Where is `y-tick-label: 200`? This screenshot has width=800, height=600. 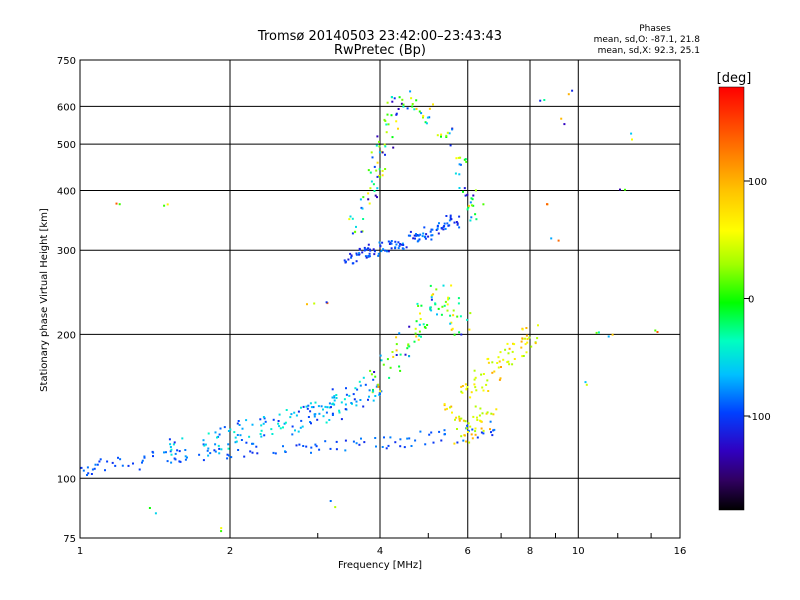
y-tick-label: 200 is located at coordinates (66, 335).